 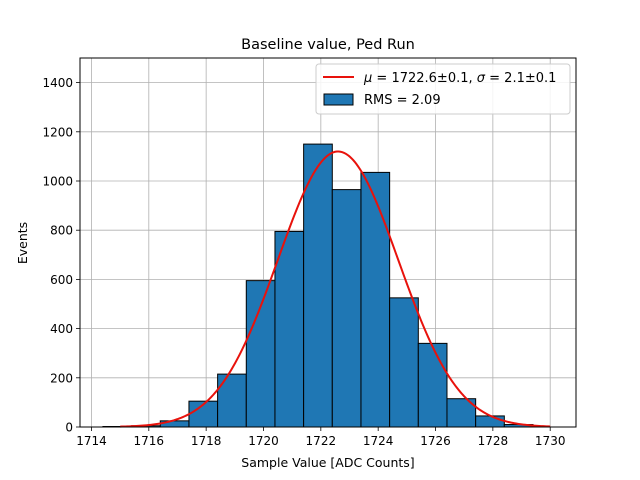 I want to click on legend-hist-swatch, so click(x=338, y=99).